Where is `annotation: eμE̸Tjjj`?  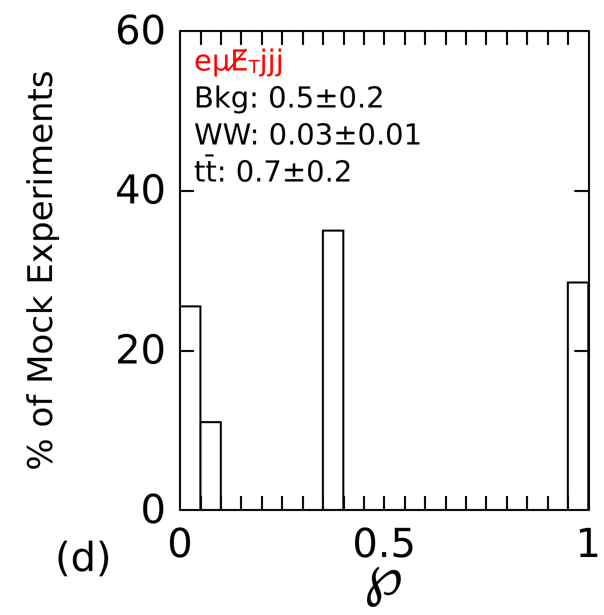
annotation: eμE̸Tjjj is located at coordinates (239, 61).